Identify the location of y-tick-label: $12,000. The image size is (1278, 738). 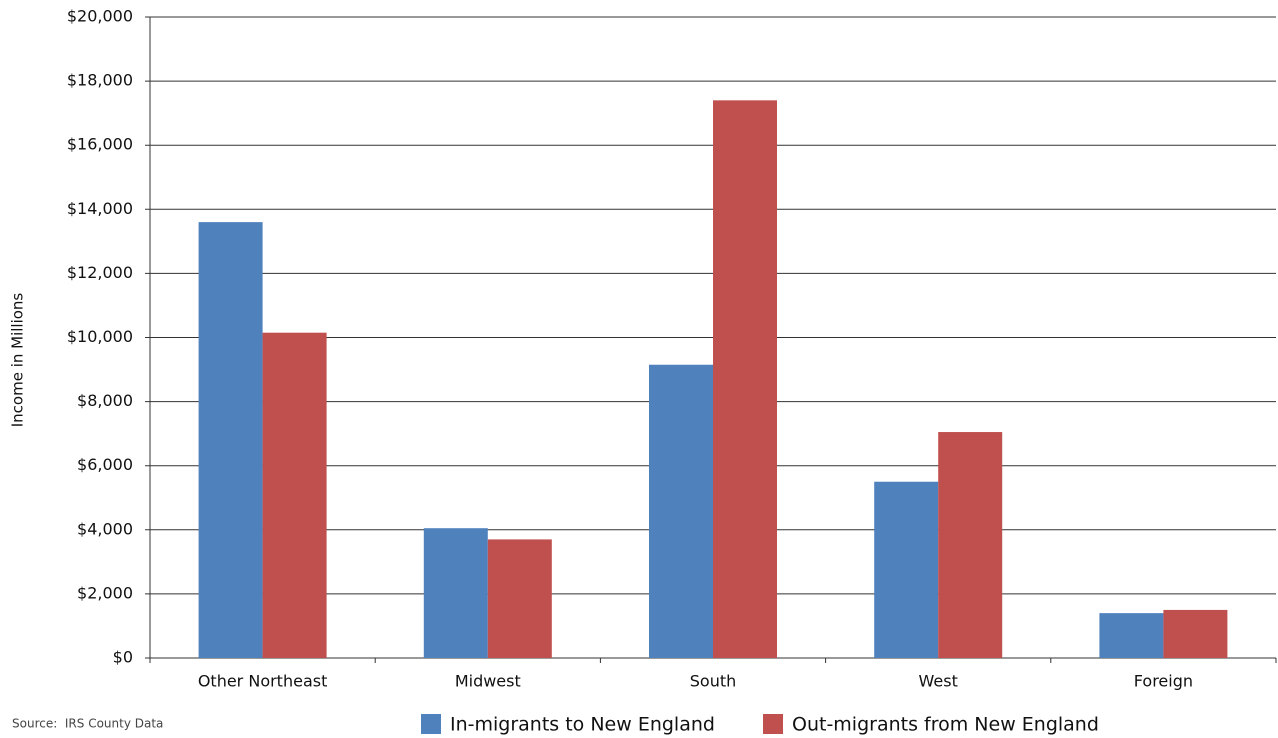
(100, 272).